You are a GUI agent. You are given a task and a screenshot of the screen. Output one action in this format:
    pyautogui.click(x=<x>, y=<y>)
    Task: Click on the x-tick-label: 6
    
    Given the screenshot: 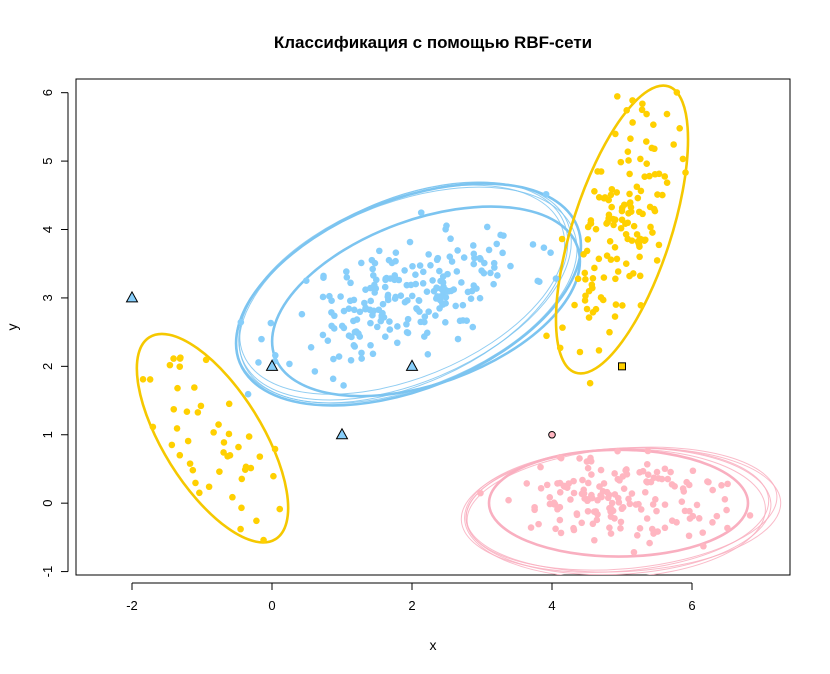 What is the action you would take?
    pyautogui.click(x=691, y=605)
    